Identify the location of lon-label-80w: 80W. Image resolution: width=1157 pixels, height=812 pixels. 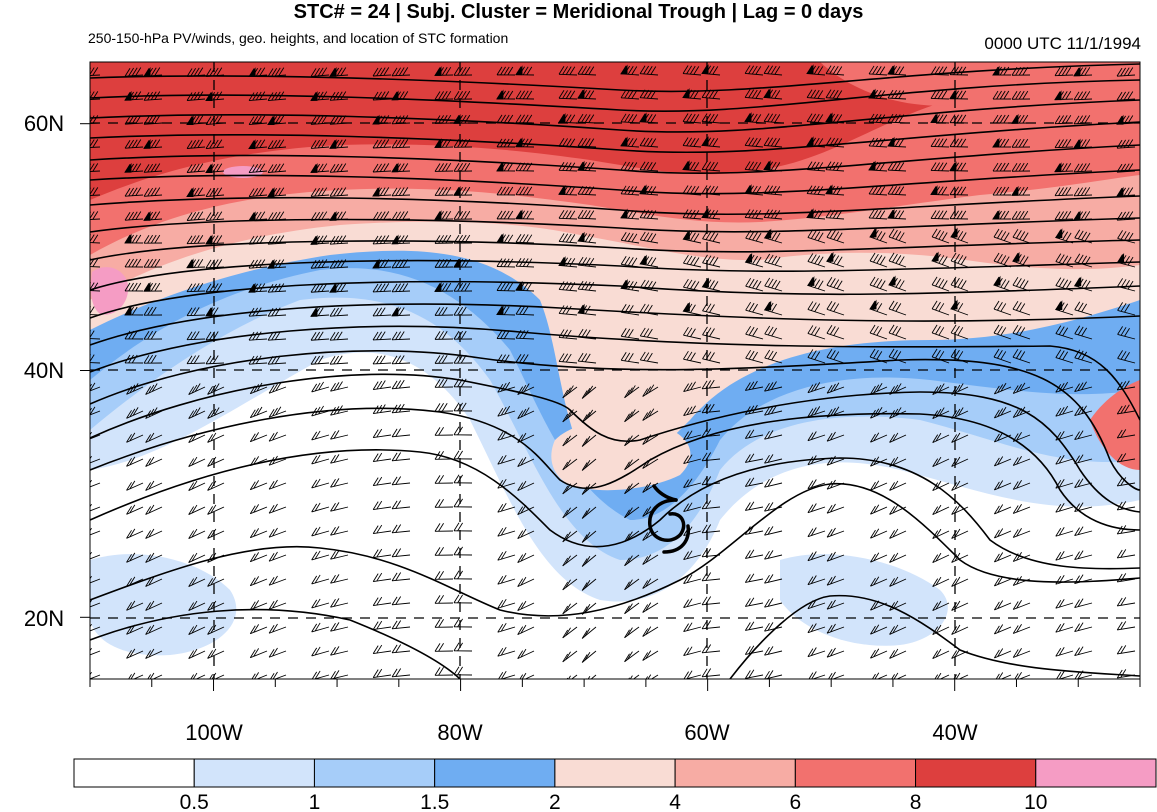
(459, 732).